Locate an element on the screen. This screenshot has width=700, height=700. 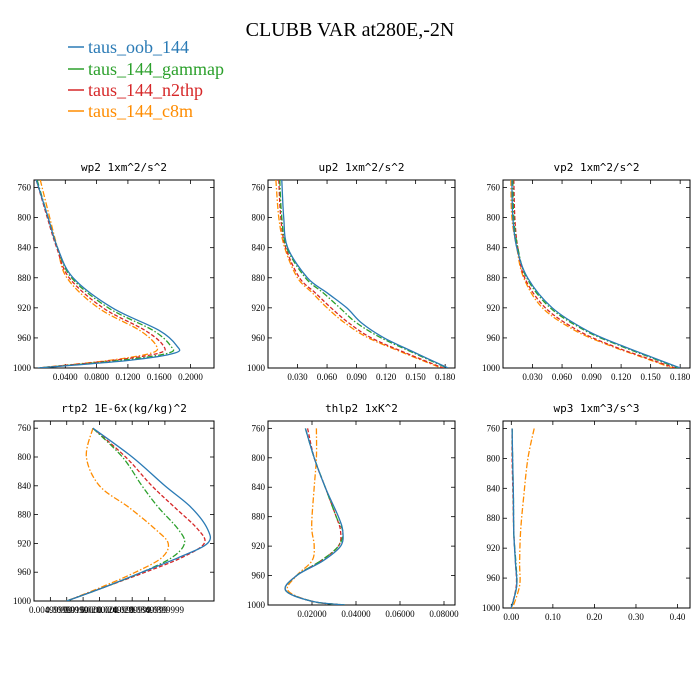
panel-title: vp2 1xm^2/s^2 is located at coordinates (596, 167).